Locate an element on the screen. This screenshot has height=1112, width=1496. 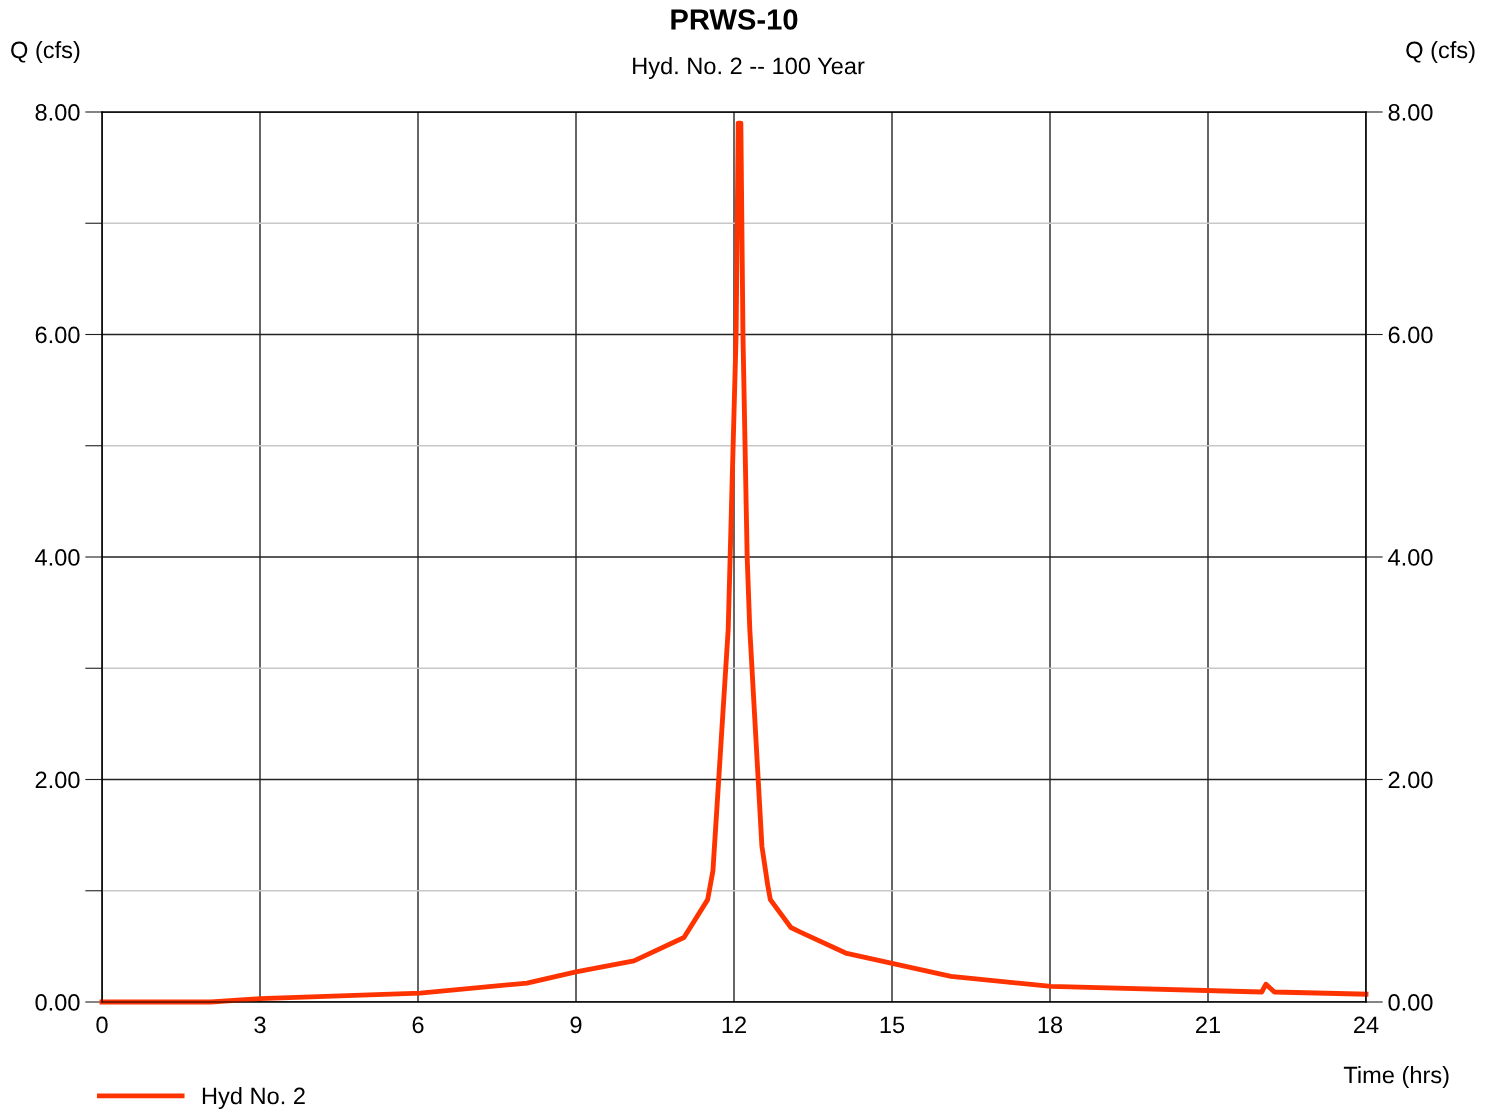
x-tick-label: 15 is located at coordinates (892, 1025).